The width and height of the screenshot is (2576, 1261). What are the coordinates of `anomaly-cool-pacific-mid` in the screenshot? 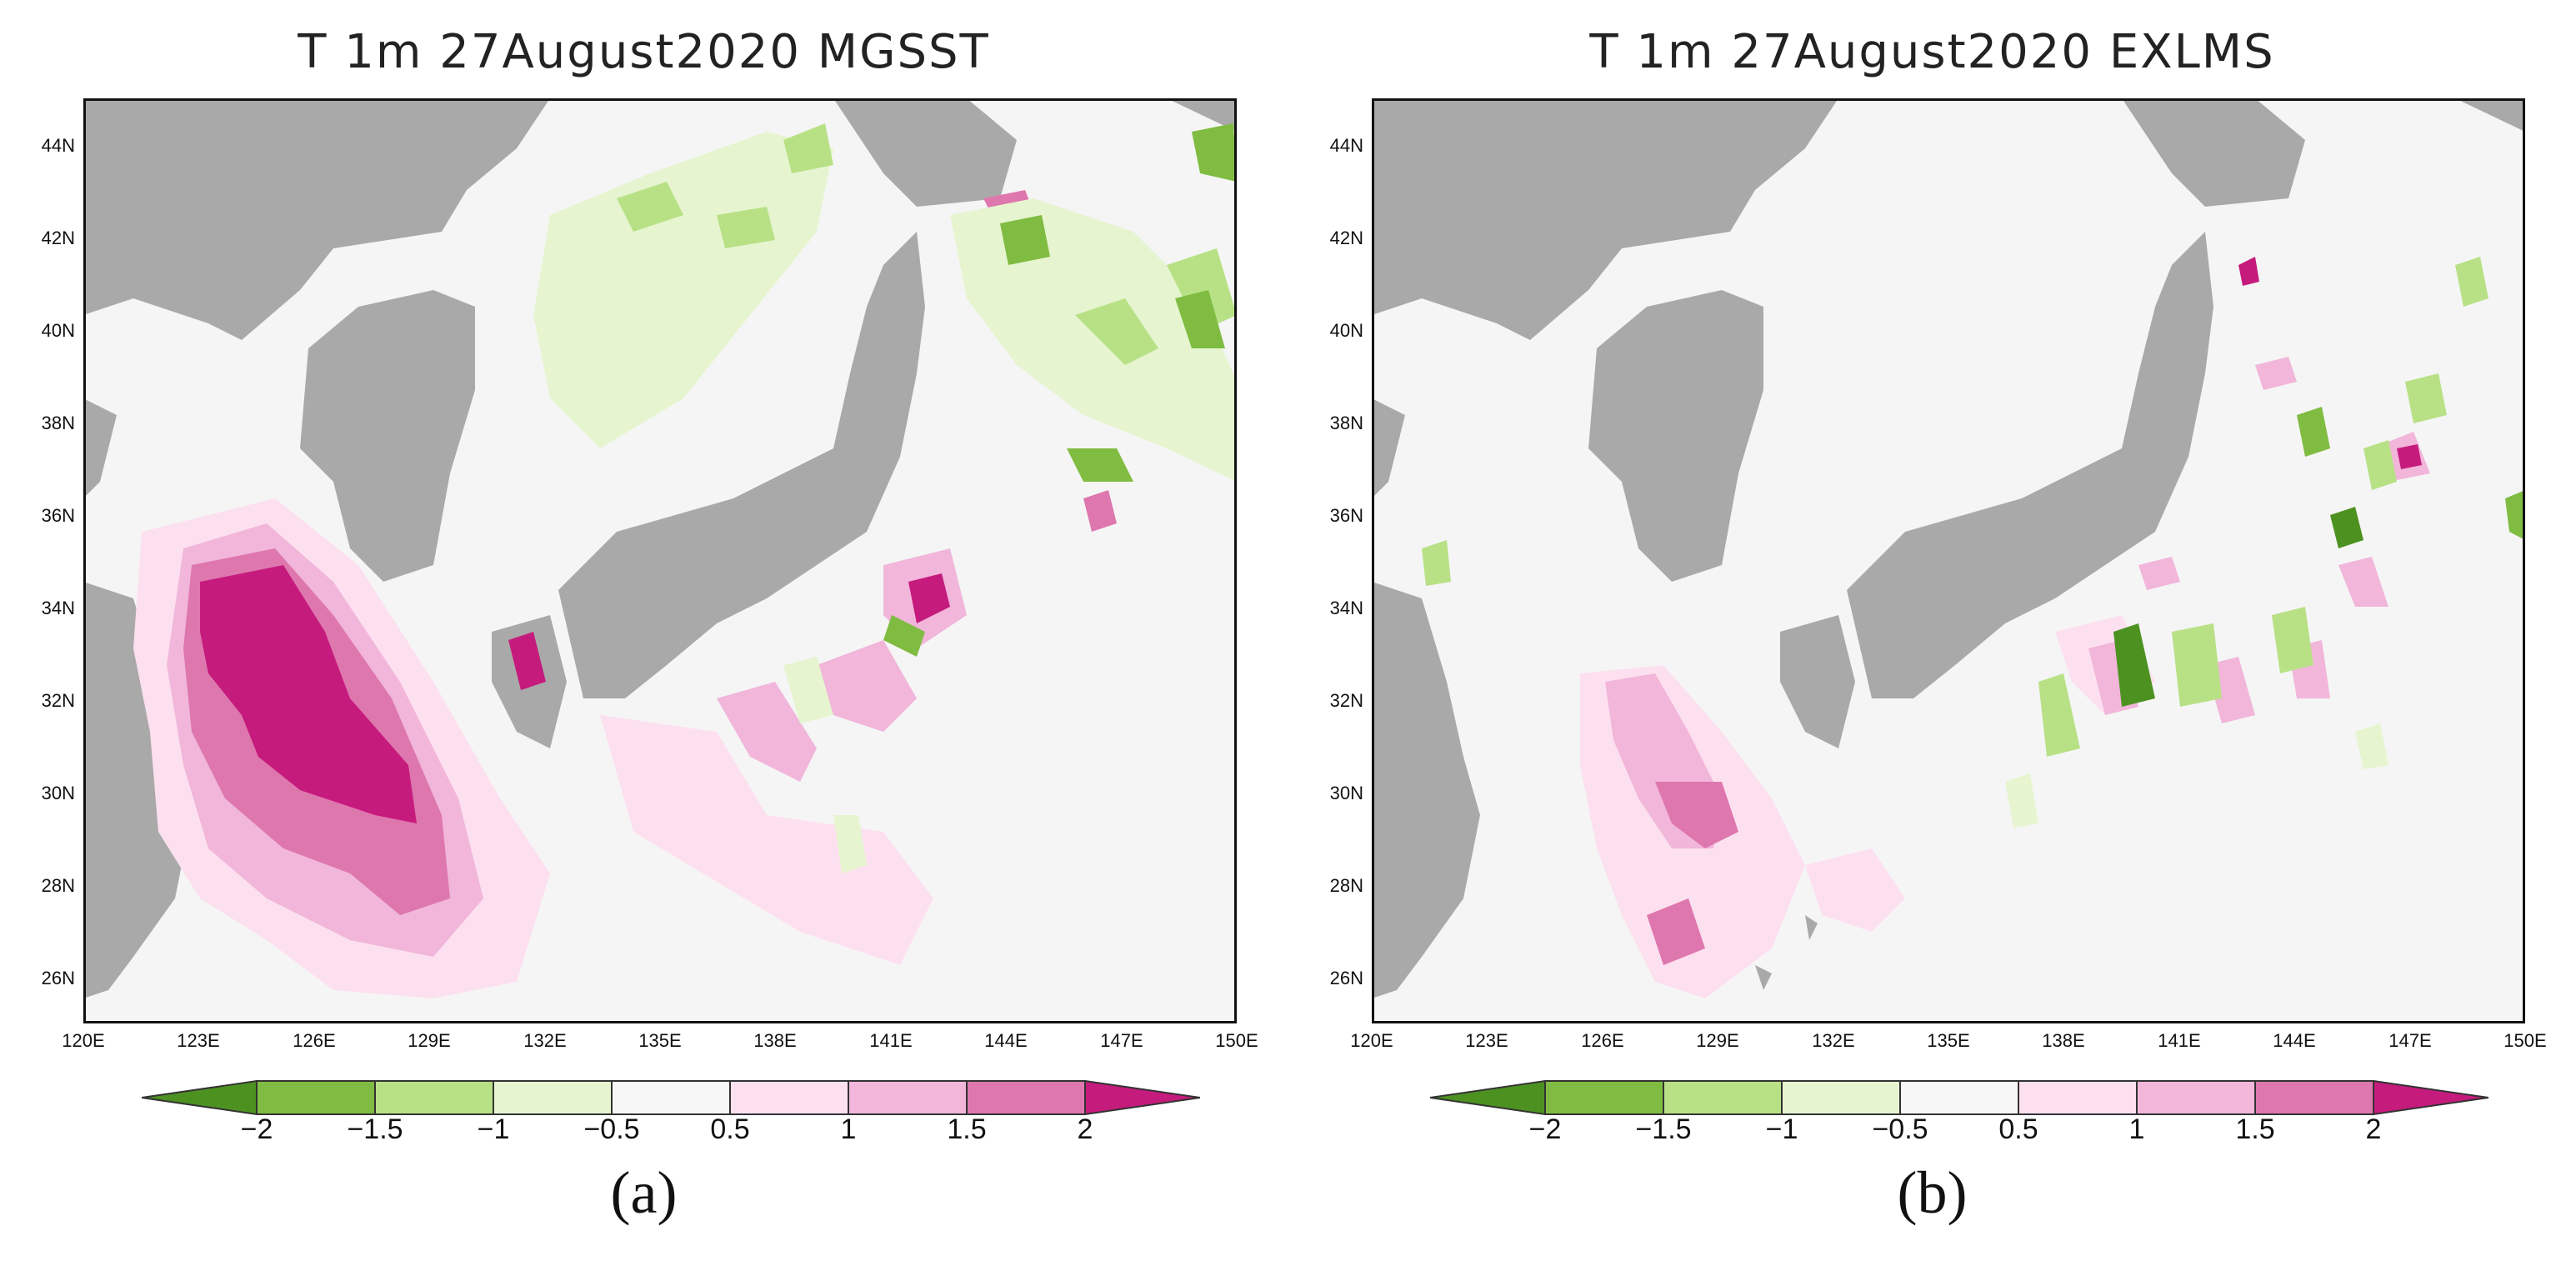 It's located at (1156, 306).